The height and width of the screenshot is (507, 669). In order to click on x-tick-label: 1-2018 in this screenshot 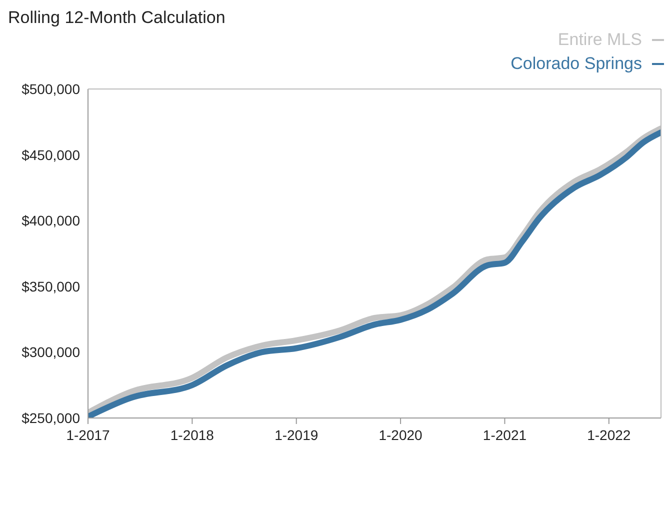, I will do `click(192, 434)`.